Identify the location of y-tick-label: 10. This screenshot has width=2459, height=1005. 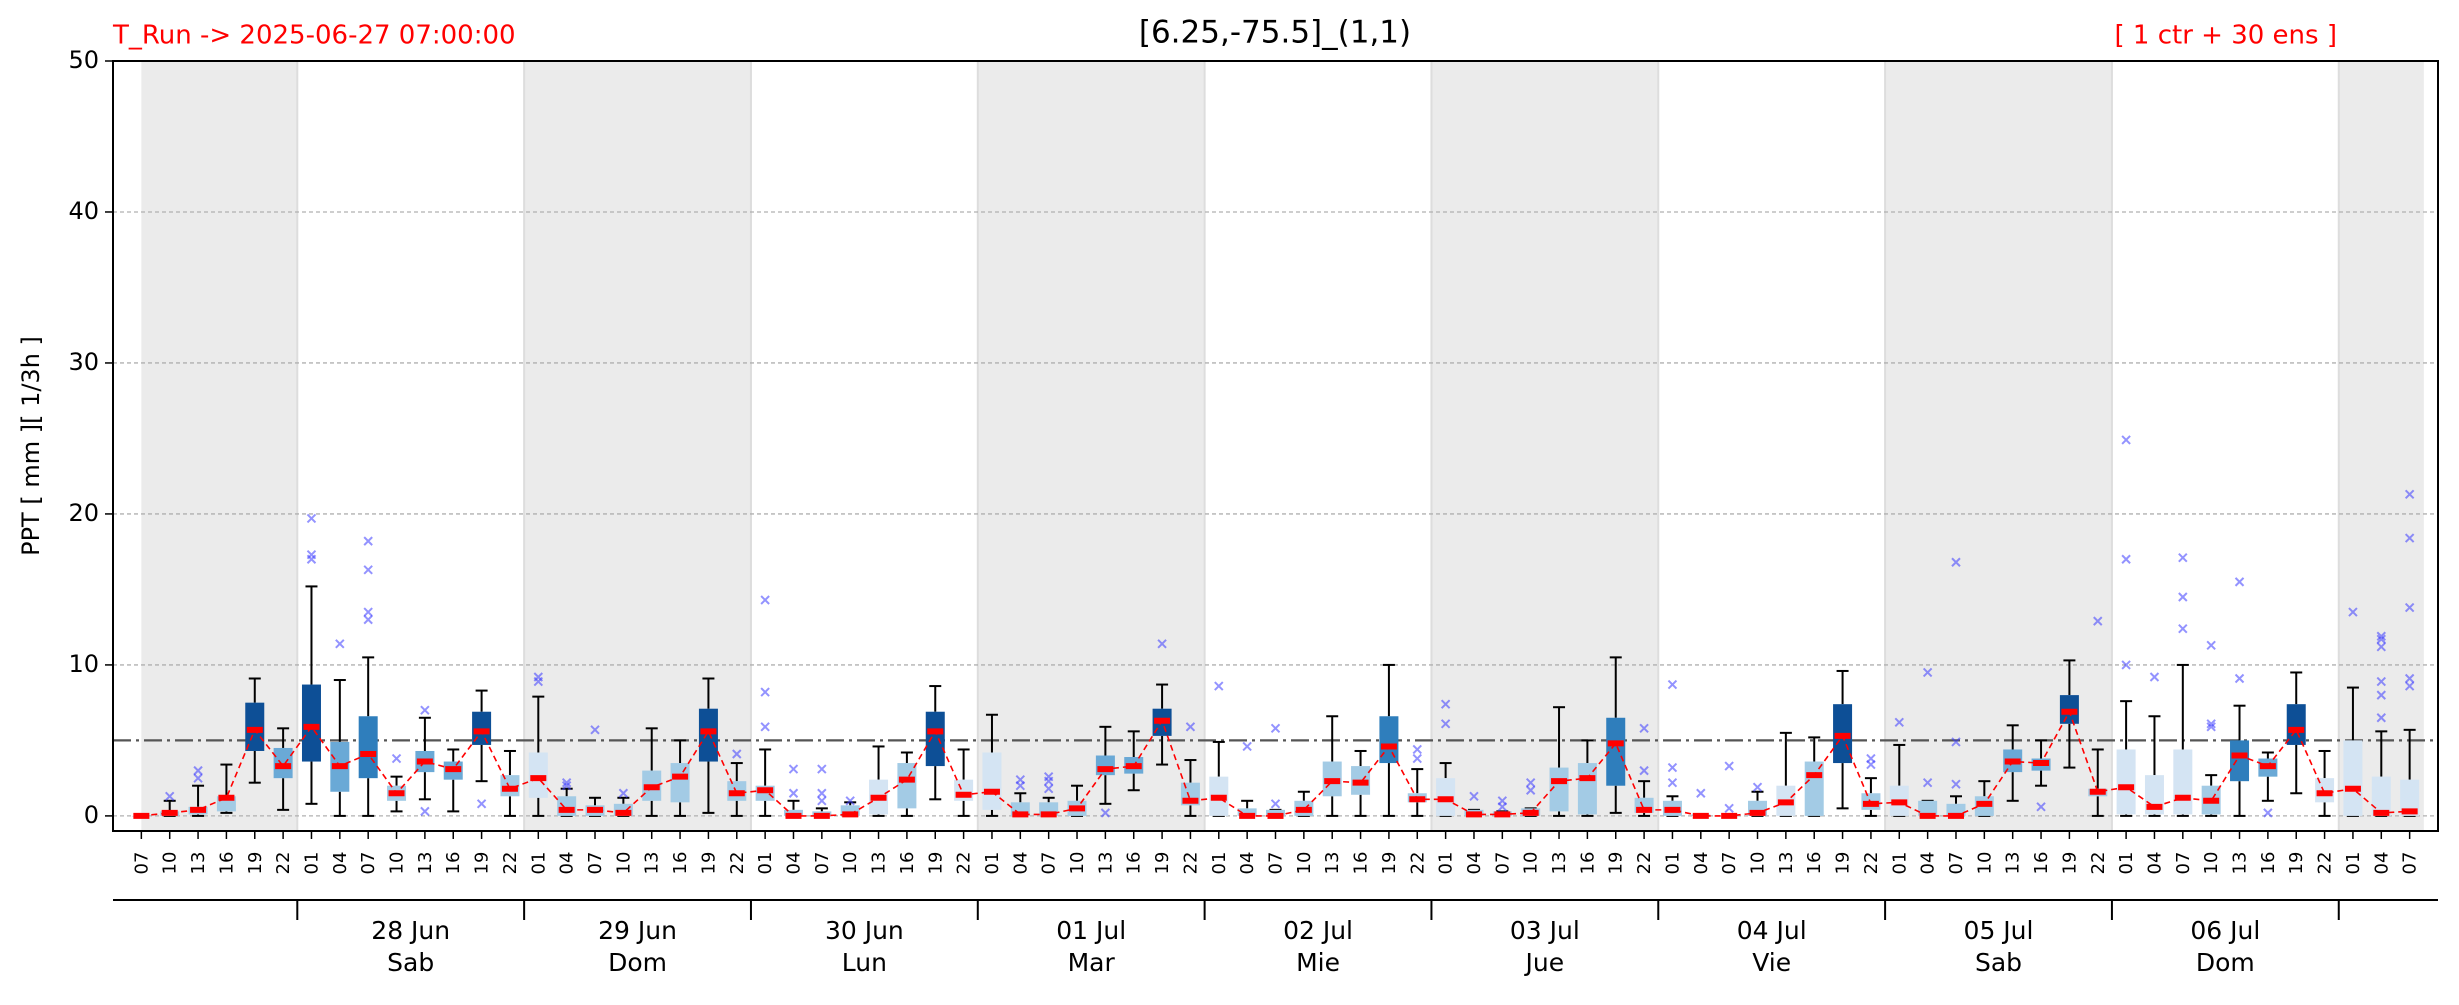
(83, 664).